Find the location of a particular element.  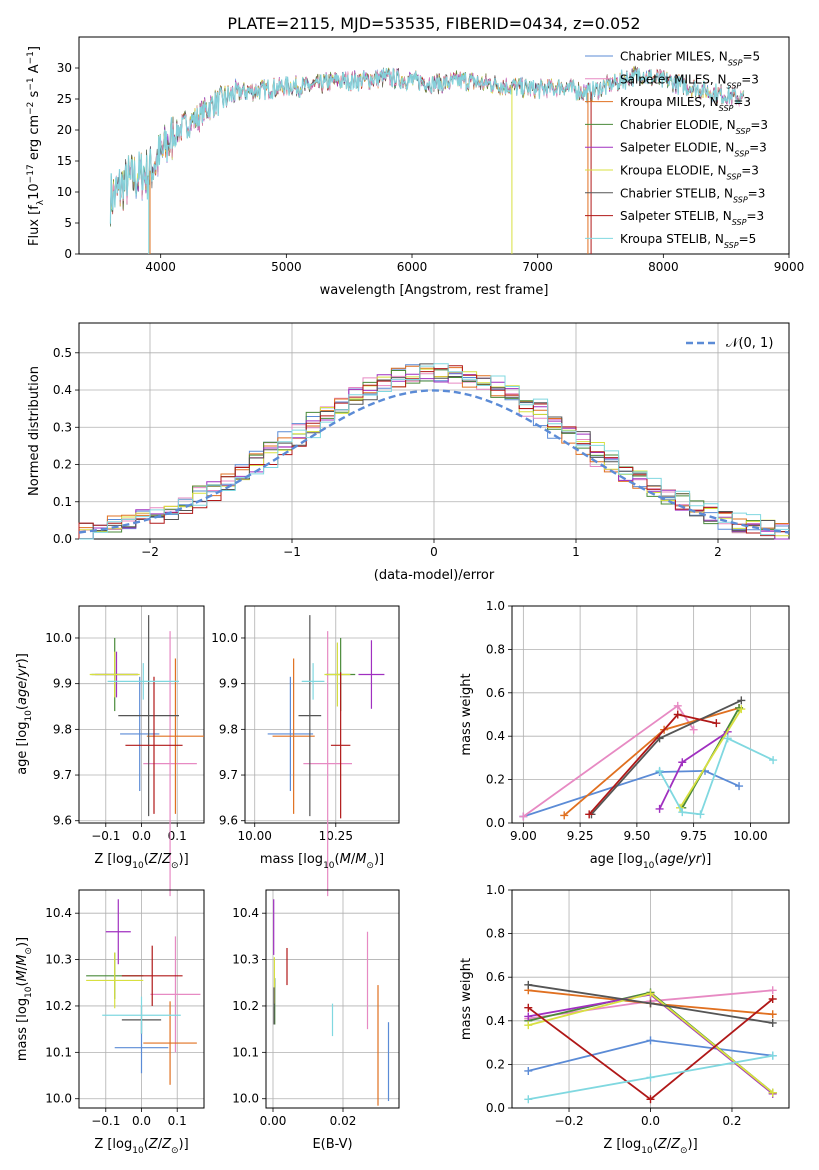

ebv-xtick-label: 0.02 is located at coordinates (343, 1121).